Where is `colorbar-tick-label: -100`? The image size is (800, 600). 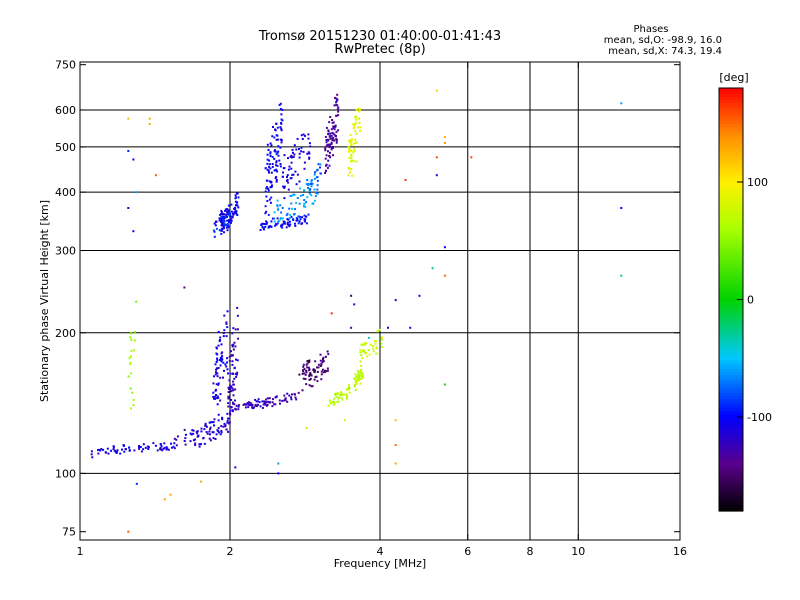 colorbar-tick-label: -100 is located at coordinates (759, 417).